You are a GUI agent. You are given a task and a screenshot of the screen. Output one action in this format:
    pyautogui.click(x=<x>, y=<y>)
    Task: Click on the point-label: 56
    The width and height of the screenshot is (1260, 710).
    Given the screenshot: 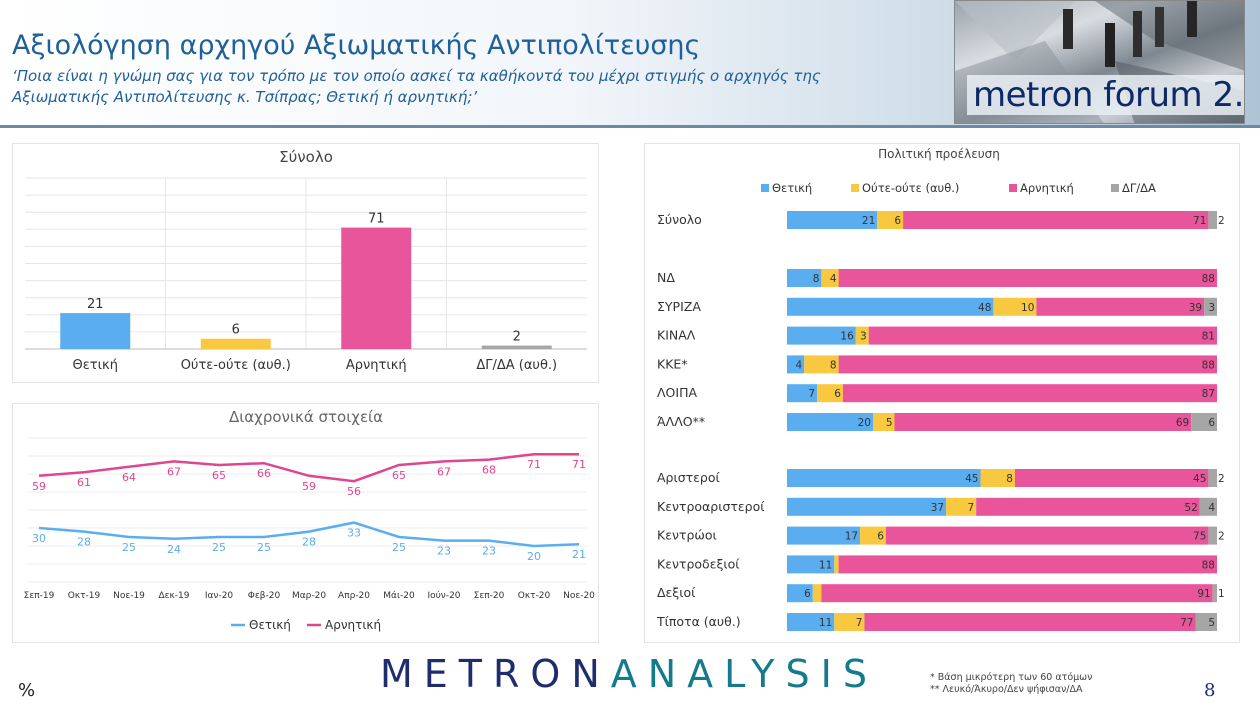 What is the action you would take?
    pyautogui.click(x=354, y=491)
    